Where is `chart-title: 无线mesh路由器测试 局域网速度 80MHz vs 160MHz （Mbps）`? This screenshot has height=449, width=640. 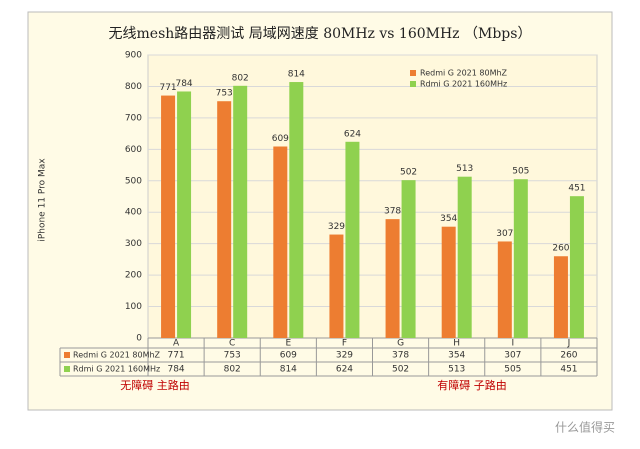 chart-title: 无线mesh路由器测试 局域网速度 80MHz vs 160MHz （Mbps） is located at coordinates (320, 34).